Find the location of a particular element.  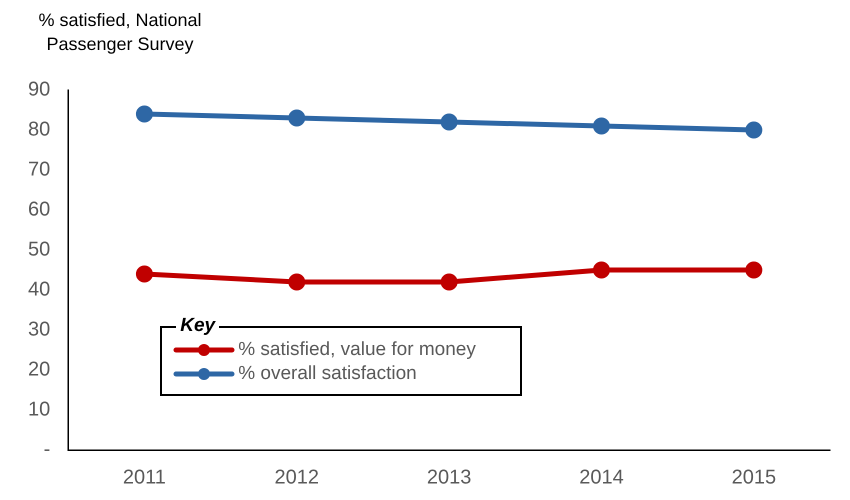

x-tick-label: 2014 is located at coordinates (601, 477).